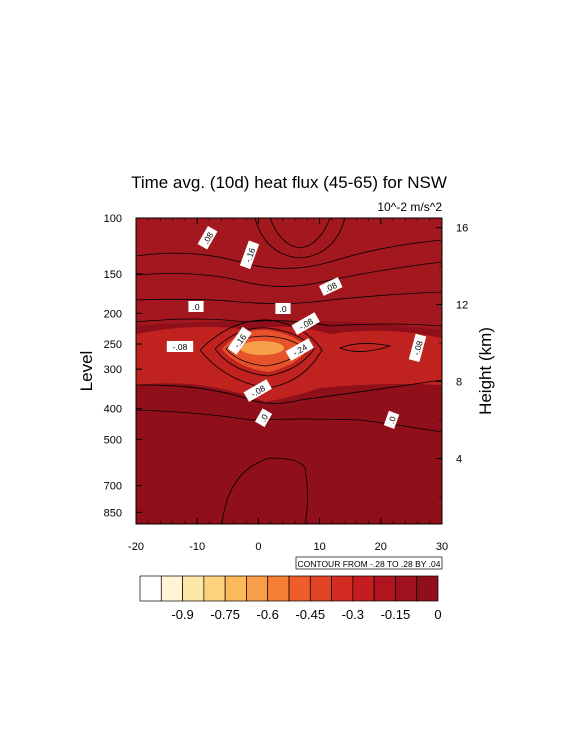  What do you see at coordinates (459, 460) in the screenshot?
I see `y-right-tick-label: 4` at bounding box center [459, 460].